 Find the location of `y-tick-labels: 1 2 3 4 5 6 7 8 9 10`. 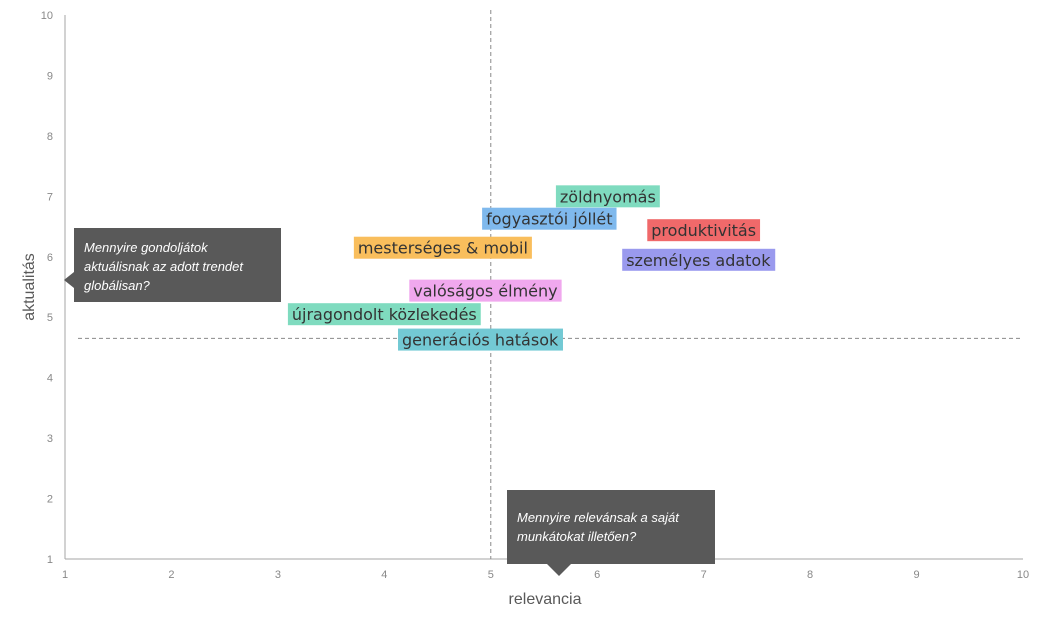

y-tick-labels: 1 2 3 4 5 6 7 8 9 10 is located at coordinates (47, 288).